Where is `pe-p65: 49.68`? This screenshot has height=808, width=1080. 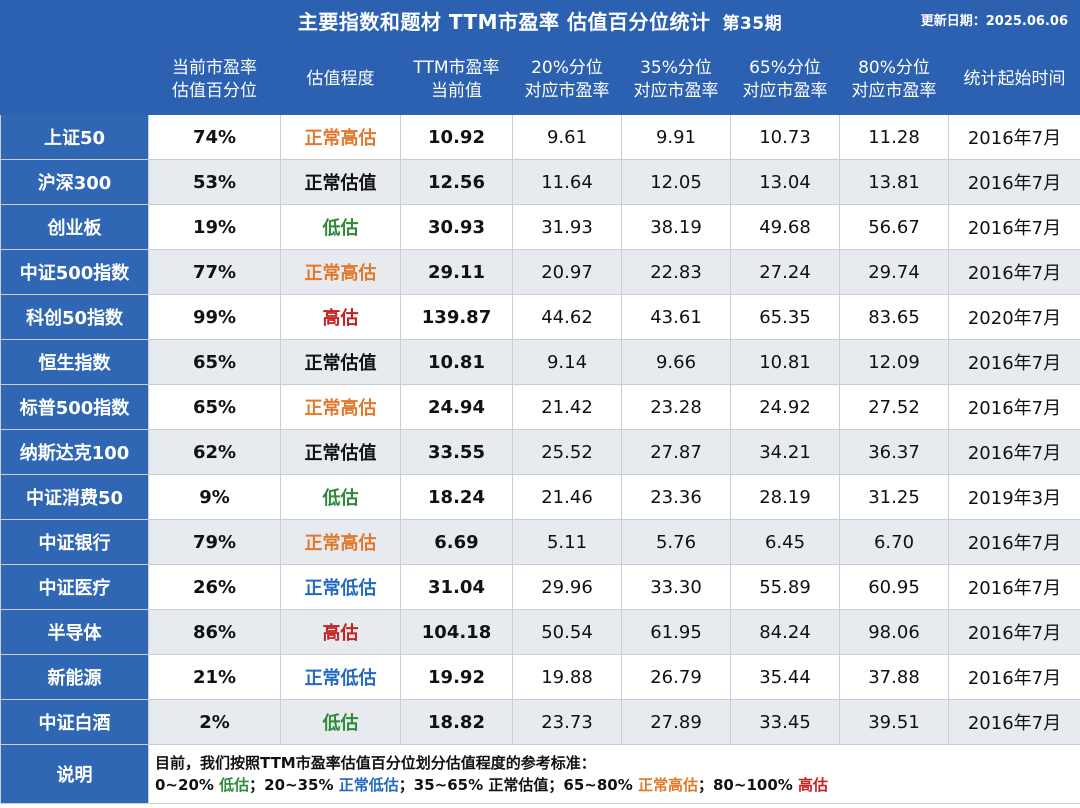
pe-p65: 49.68 is located at coordinates (785, 227).